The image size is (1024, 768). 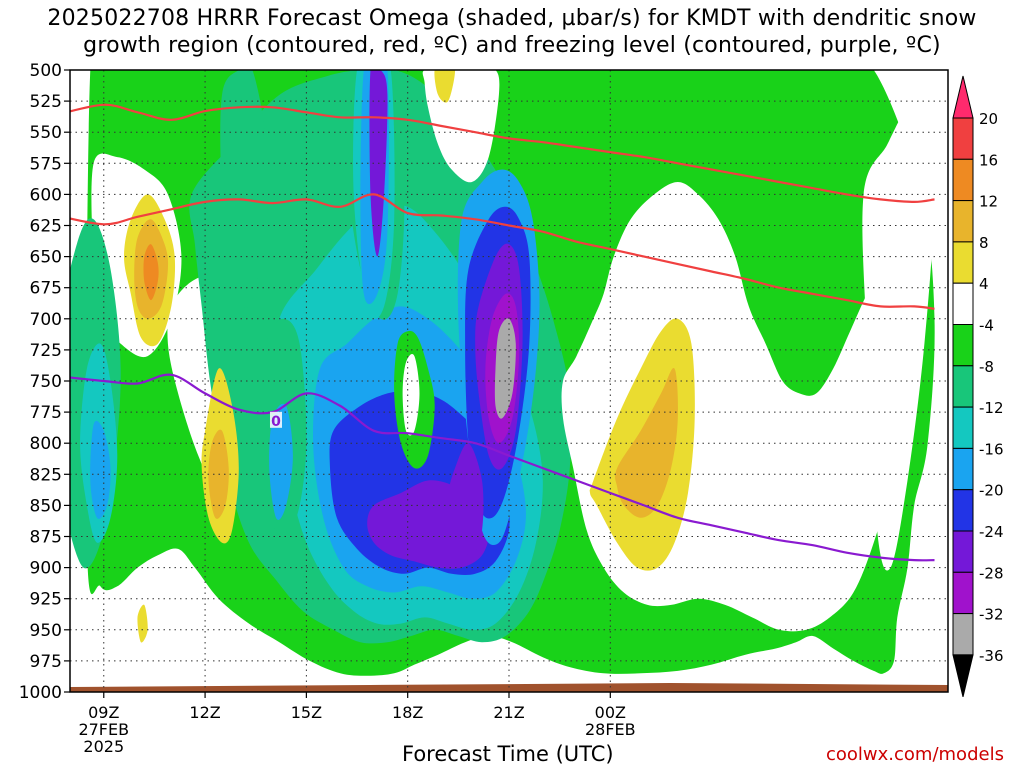 What do you see at coordinates (204, 712) in the screenshot?
I see `x-tick-label: 12Z` at bounding box center [204, 712].